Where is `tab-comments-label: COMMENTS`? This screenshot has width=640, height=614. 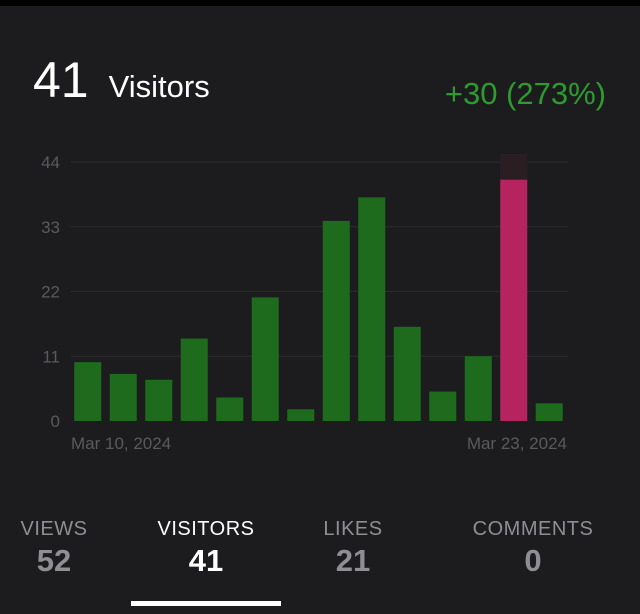 tab-comments-label: COMMENTS is located at coordinates (533, 529).